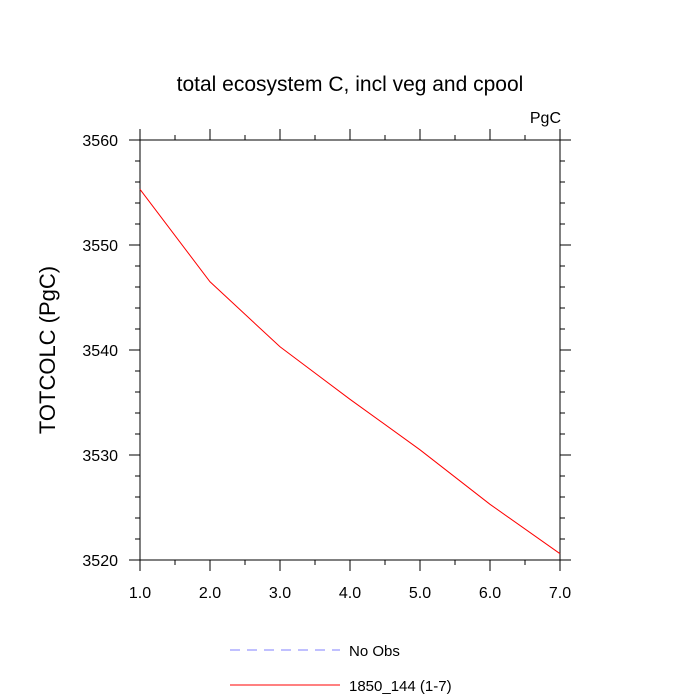  Describe the element at coordinates (280, 593) in the screenshot. I see `x-tick-label: 3.0` at that location.